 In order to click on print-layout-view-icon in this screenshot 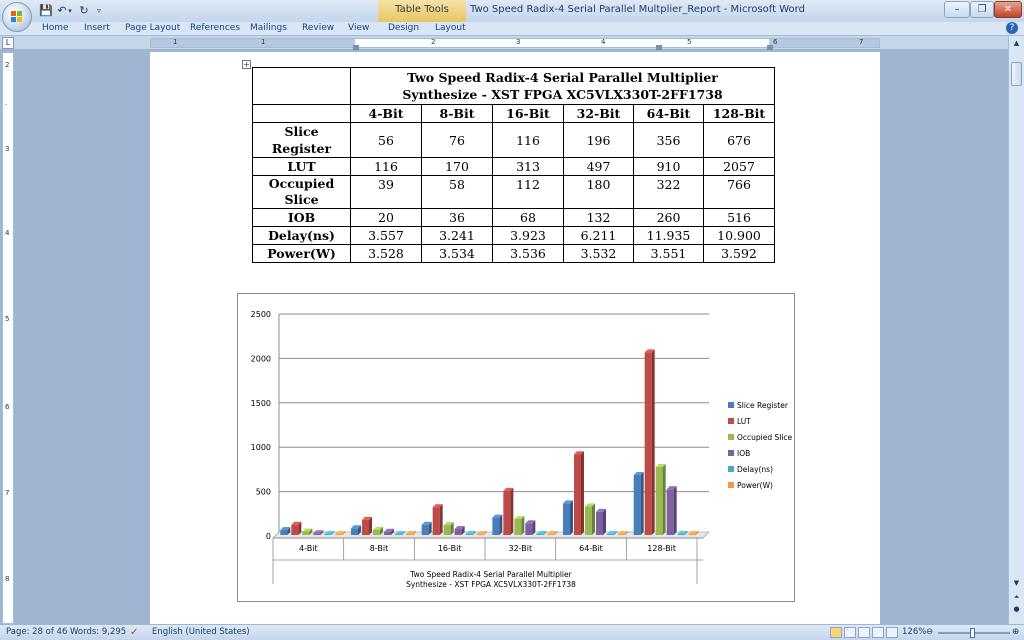, I will do `click(836, 632)`.